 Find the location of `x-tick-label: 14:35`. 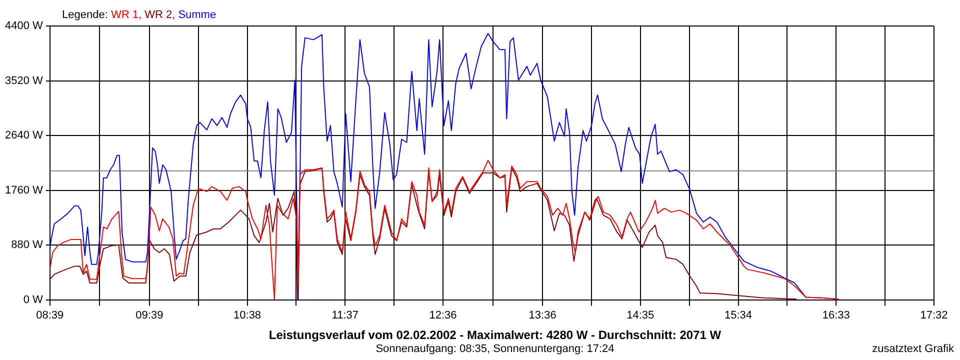

x-tick-label: 14:35 is located at coordinates (640, 315).